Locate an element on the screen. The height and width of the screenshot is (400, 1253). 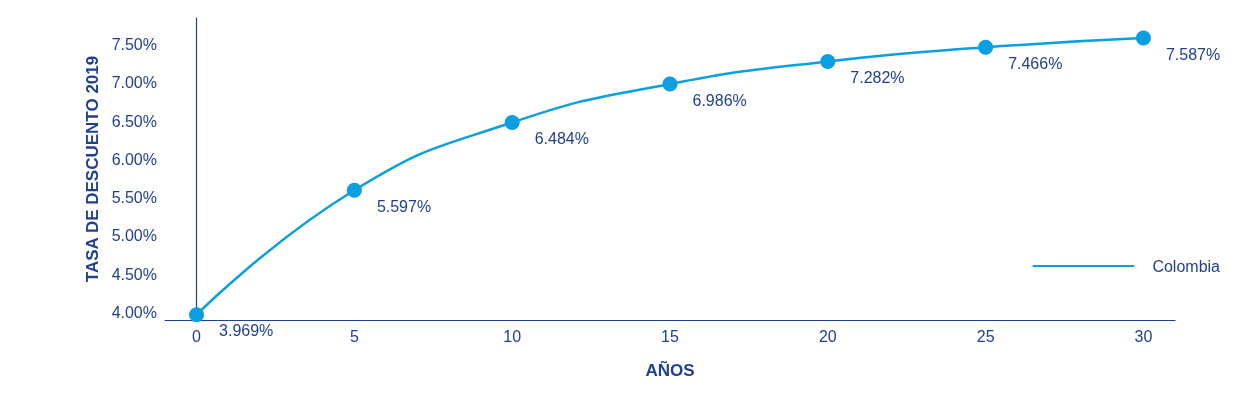
data-label: 7.587% is located at coordinates (1193, 54).